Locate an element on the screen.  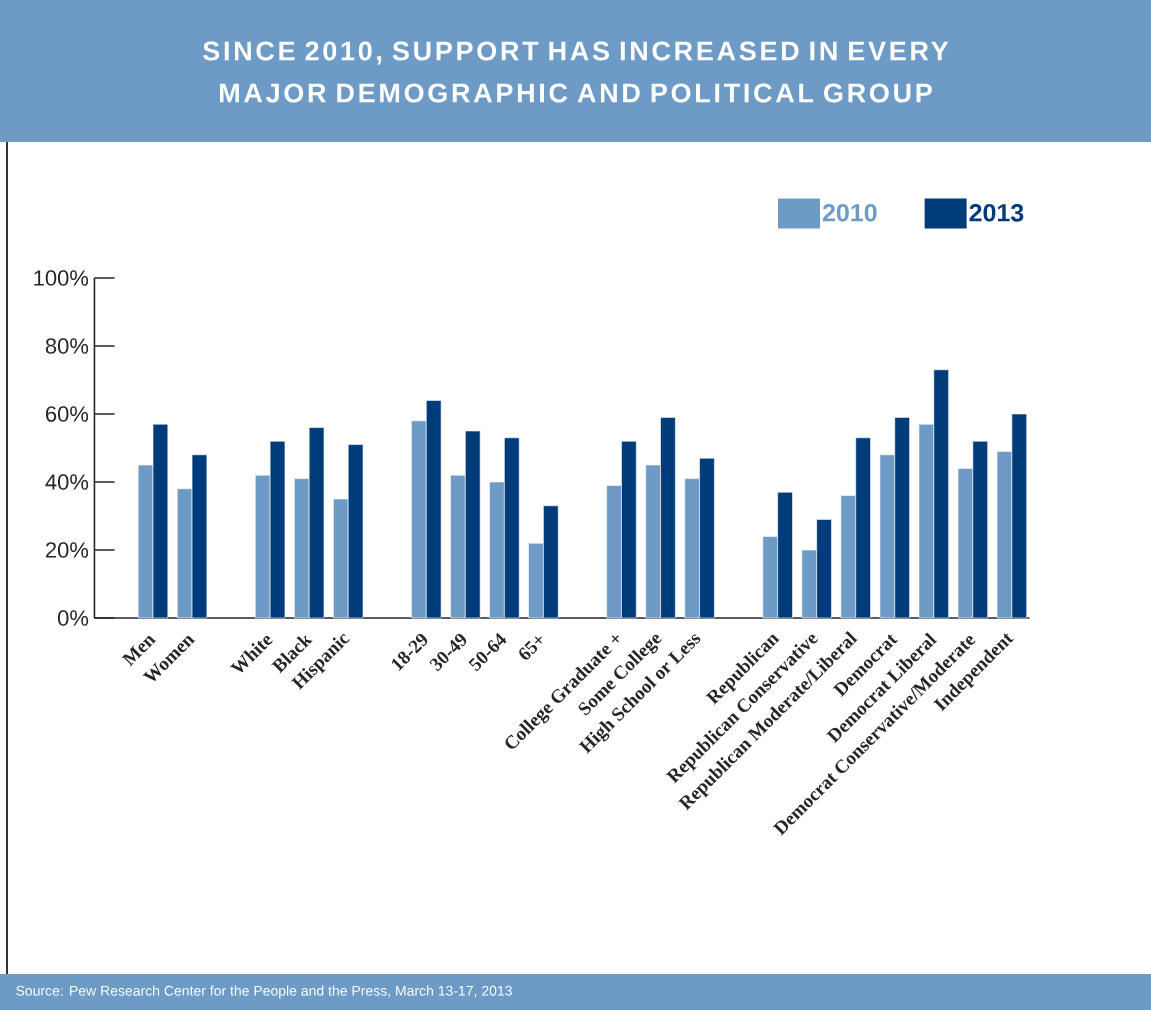
y-tick-label: 100% is located at coordinates (61, 278).